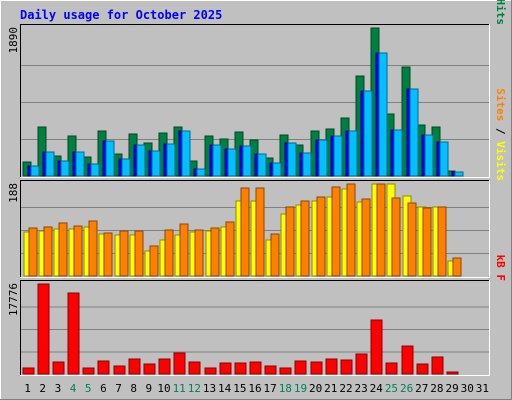 The image size is (512, 400). I want to click on x-tick-label: 17, so click(270, 388).